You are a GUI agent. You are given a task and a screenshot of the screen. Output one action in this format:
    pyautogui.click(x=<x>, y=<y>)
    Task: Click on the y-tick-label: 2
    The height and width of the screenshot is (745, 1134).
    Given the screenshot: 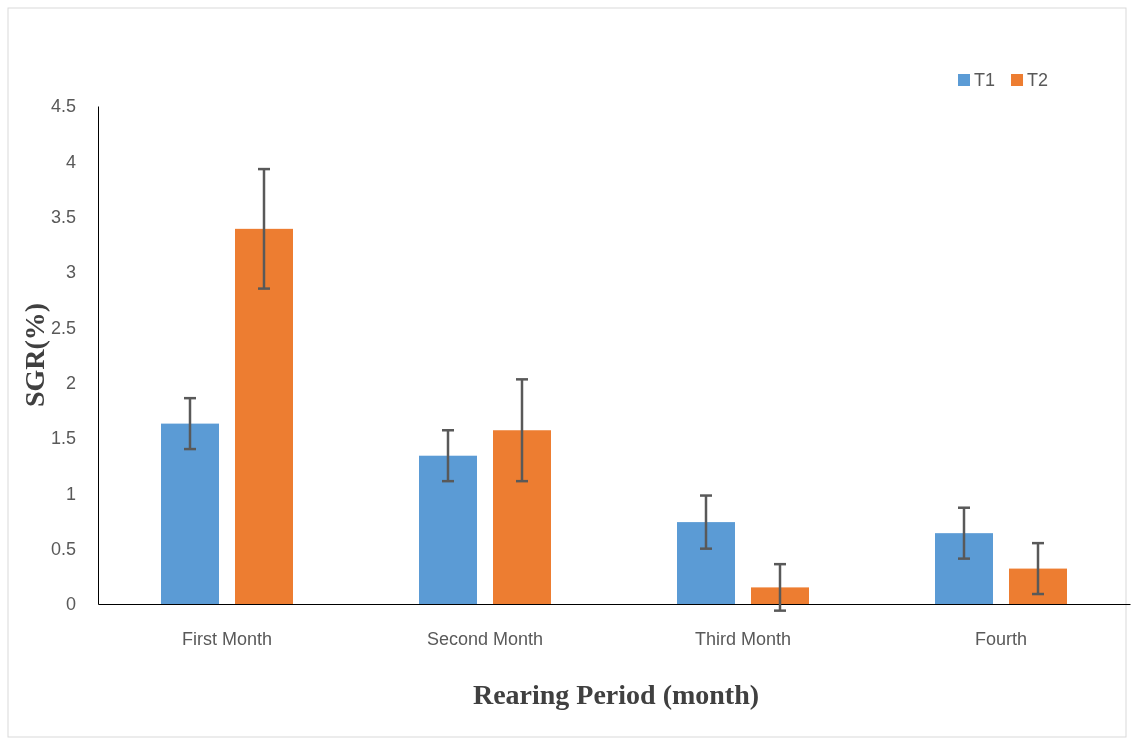 What is the action you would take?
    pyautogui.click(x=70, y=382)
    